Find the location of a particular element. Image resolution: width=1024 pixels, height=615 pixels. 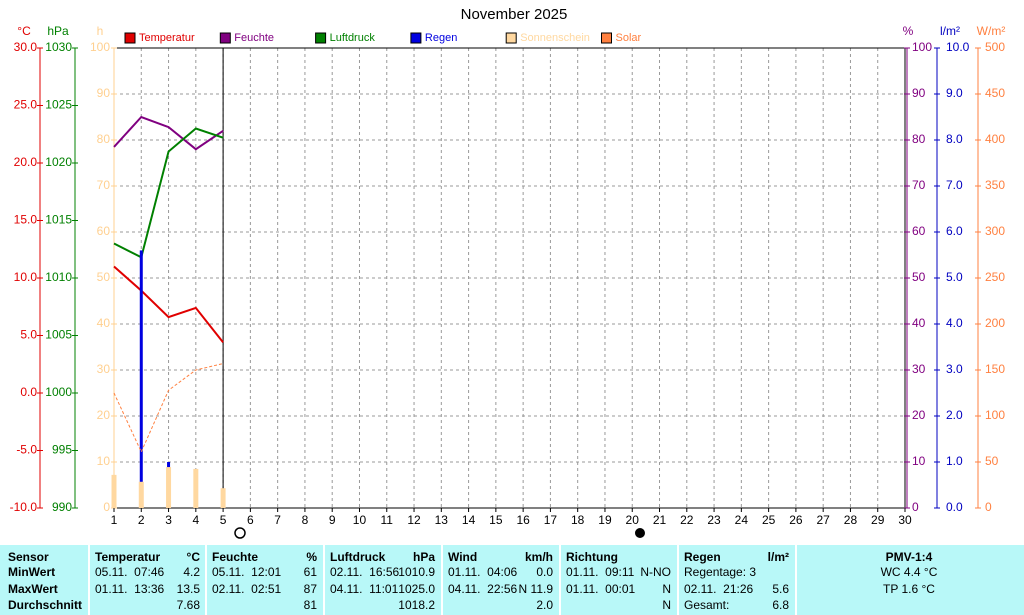

y-tick-label: 70 is located at coordinates (919, 185).